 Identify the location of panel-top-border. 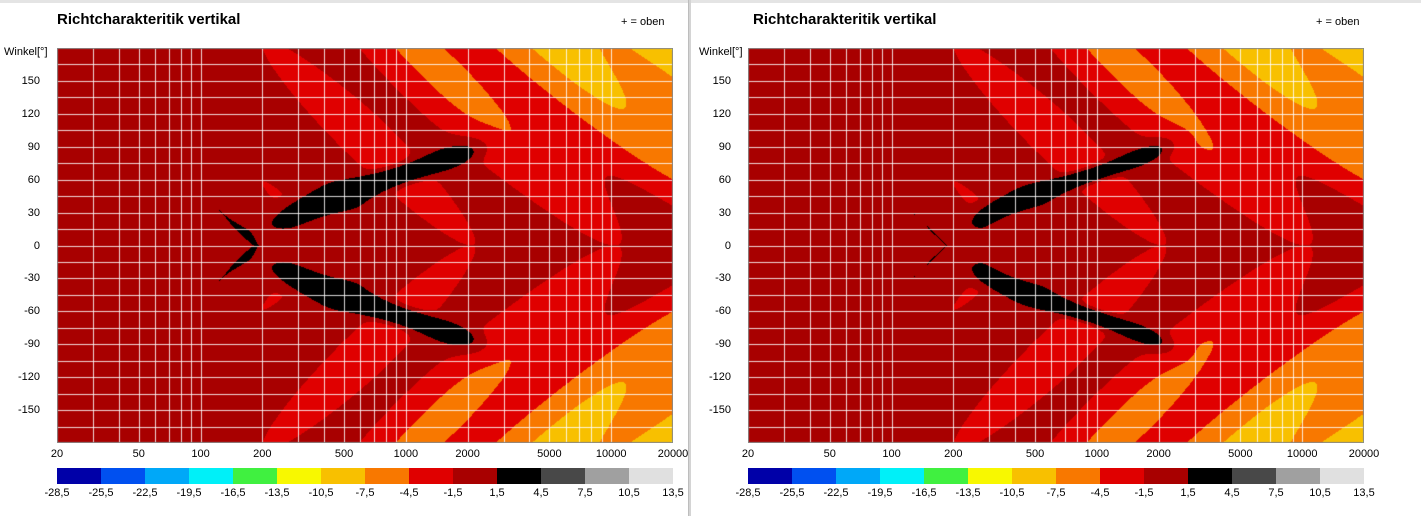
(344, 1).